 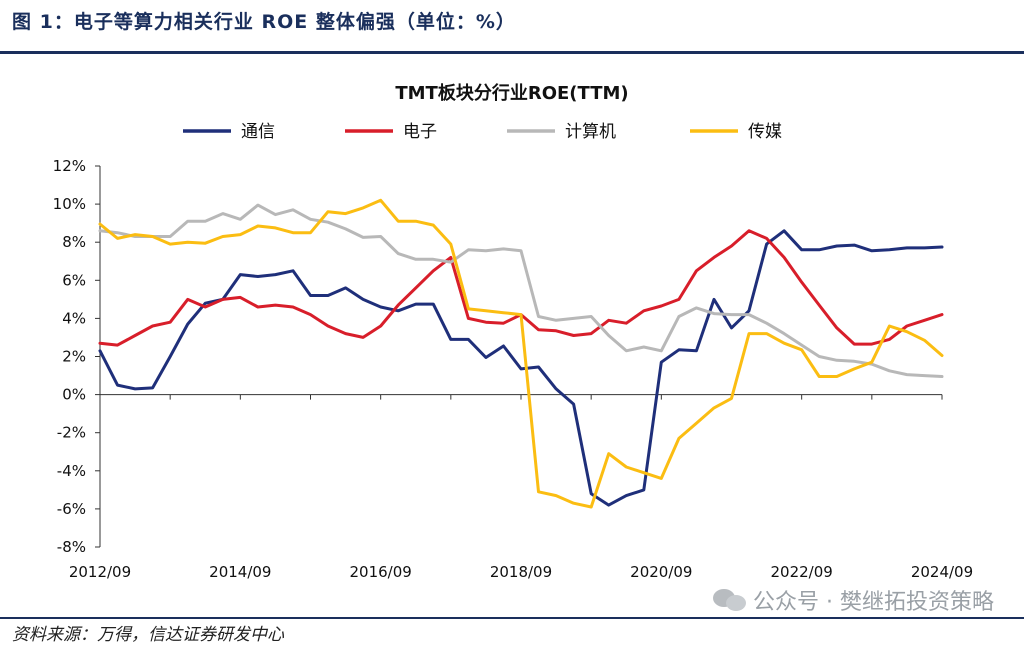 I want to click on y-tick-label: 8%, so click(x=74, y=242).